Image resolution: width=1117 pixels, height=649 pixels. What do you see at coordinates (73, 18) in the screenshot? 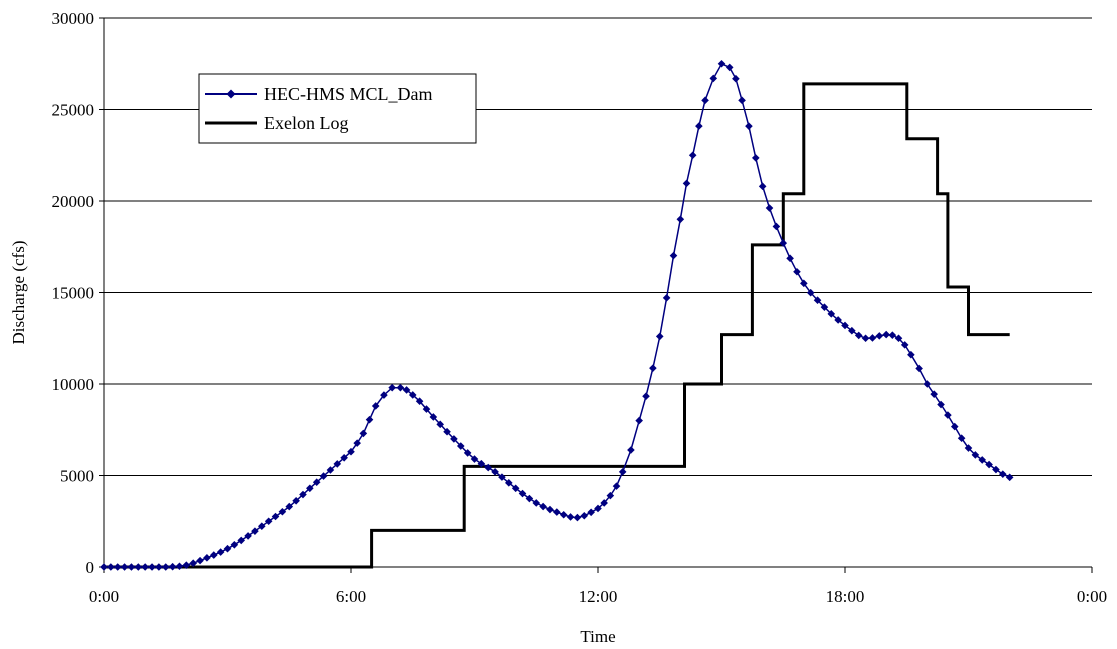
I see `y-tick-label: 30000` at bounding box center [73, 18].